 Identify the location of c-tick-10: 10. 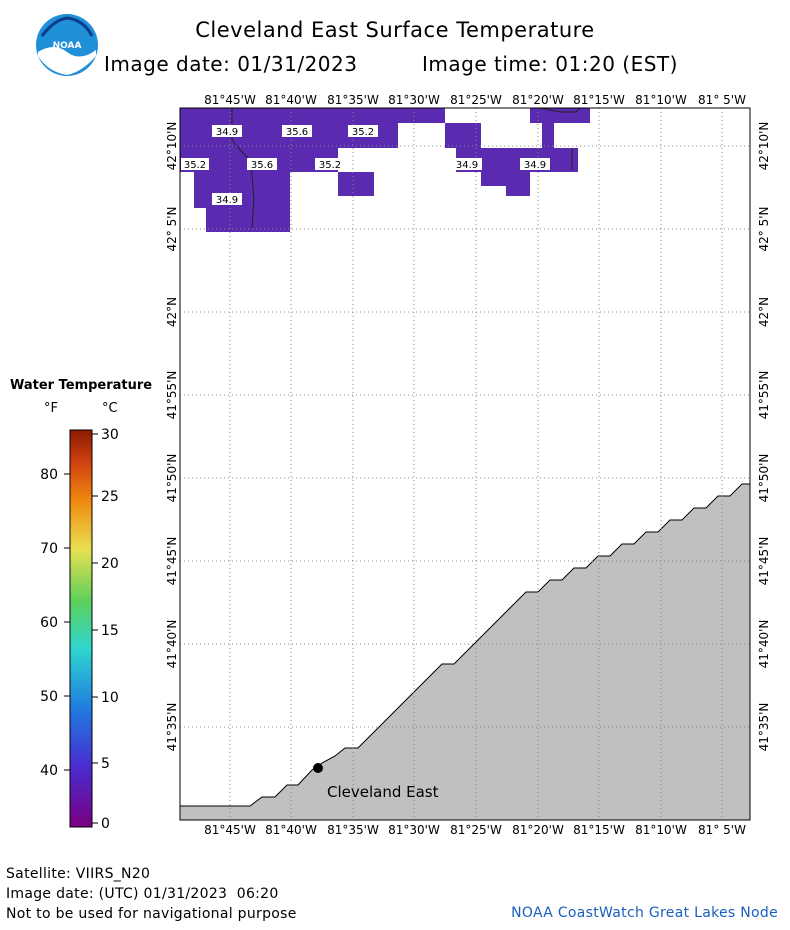
(110, 698).